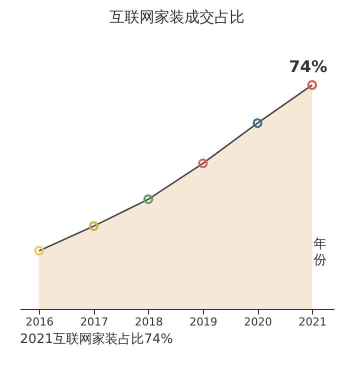 This screenshot has width=354, height=387. What do you see at coordinates (94, 322) in the screenshot?
I see `x-tick-label: 2017` at bounding box center [94, 322].